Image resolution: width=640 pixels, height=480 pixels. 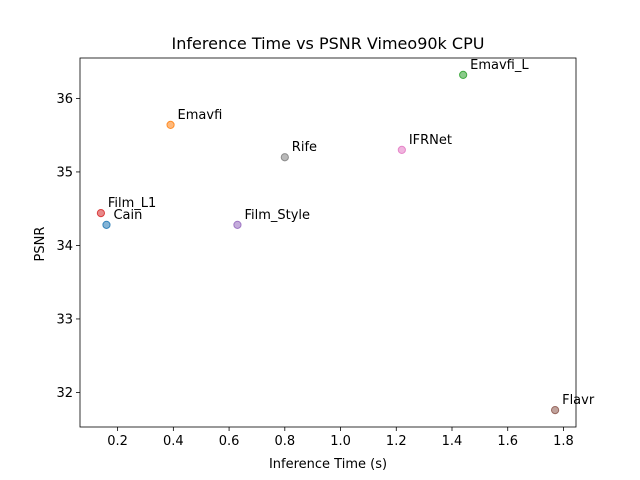 I want to click on x-tick-label: 1.6, so click(x=507, y=441).